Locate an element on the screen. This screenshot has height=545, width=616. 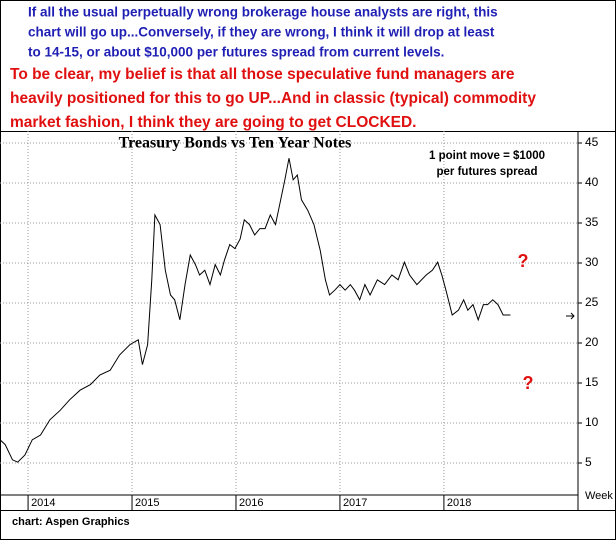
footer: chart: Aspen Graphics is located at coordinates (71, 522).